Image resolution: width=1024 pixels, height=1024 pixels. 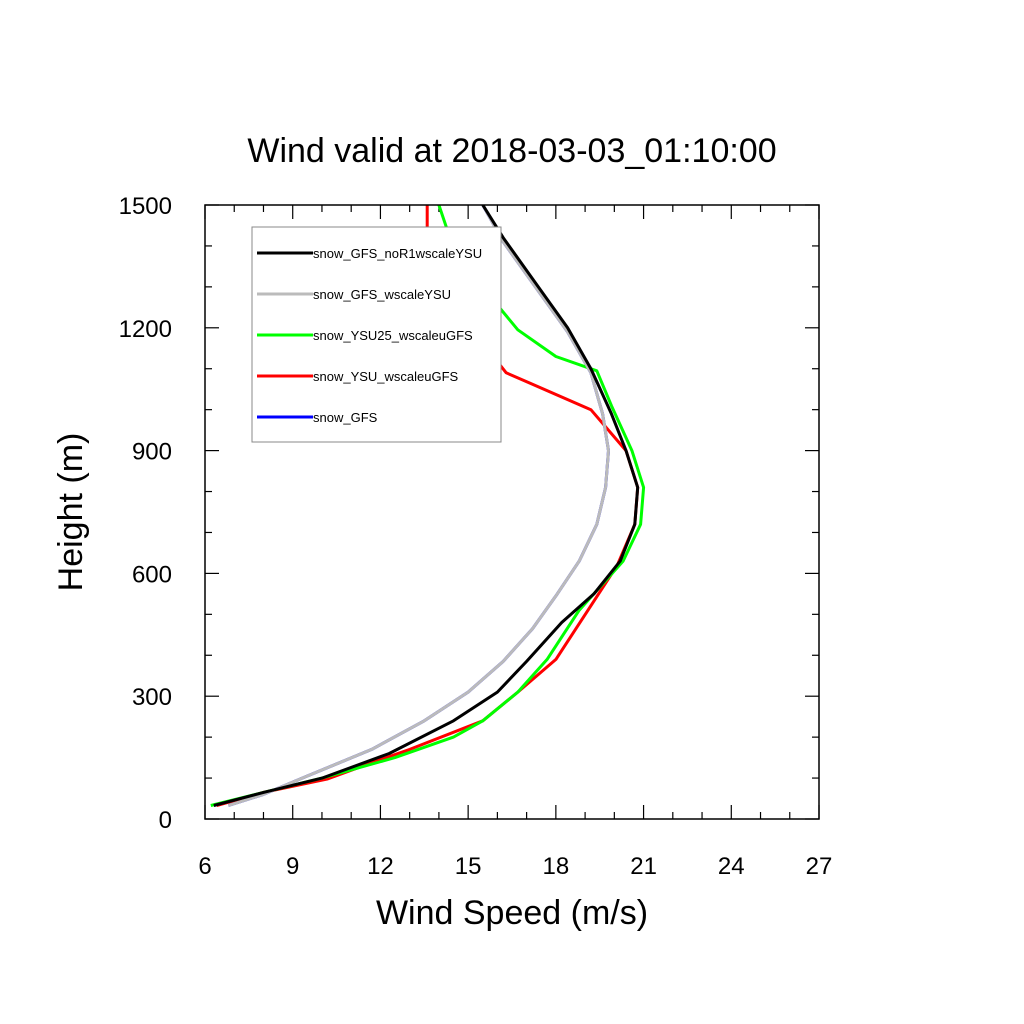 I want to click on legend-label: snow_GFS_wscaleYSU, so click(x=382, y=294).